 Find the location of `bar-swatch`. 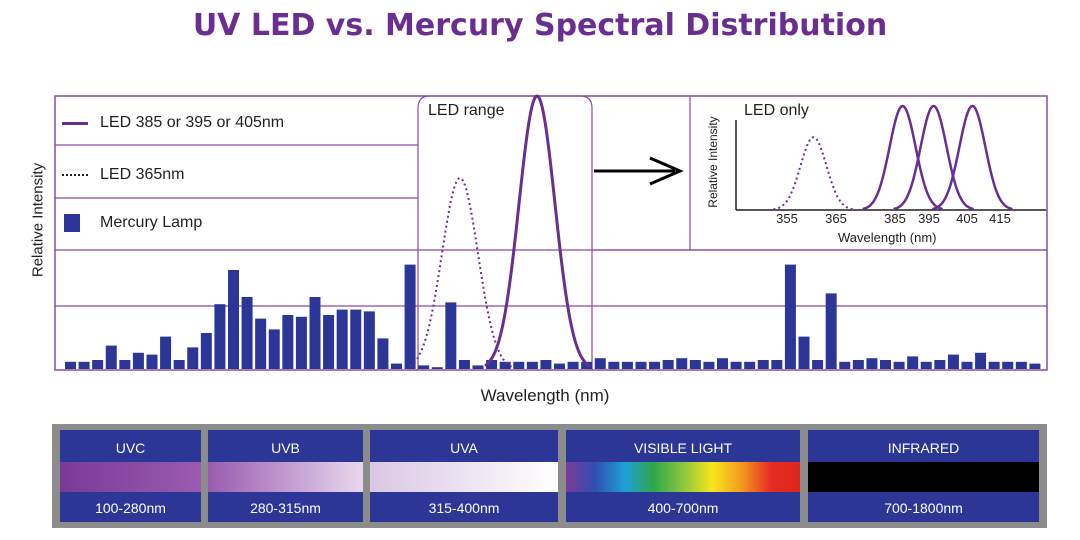

bar-swatch is located at coordinates (72, 223).